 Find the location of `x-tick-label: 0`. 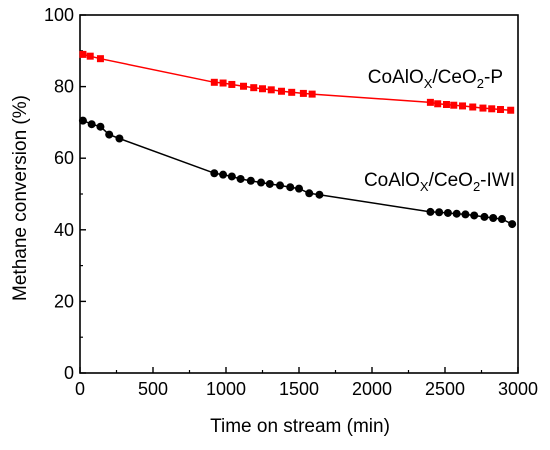

x-tick-label: 0 is located at coordinates (80, 389).